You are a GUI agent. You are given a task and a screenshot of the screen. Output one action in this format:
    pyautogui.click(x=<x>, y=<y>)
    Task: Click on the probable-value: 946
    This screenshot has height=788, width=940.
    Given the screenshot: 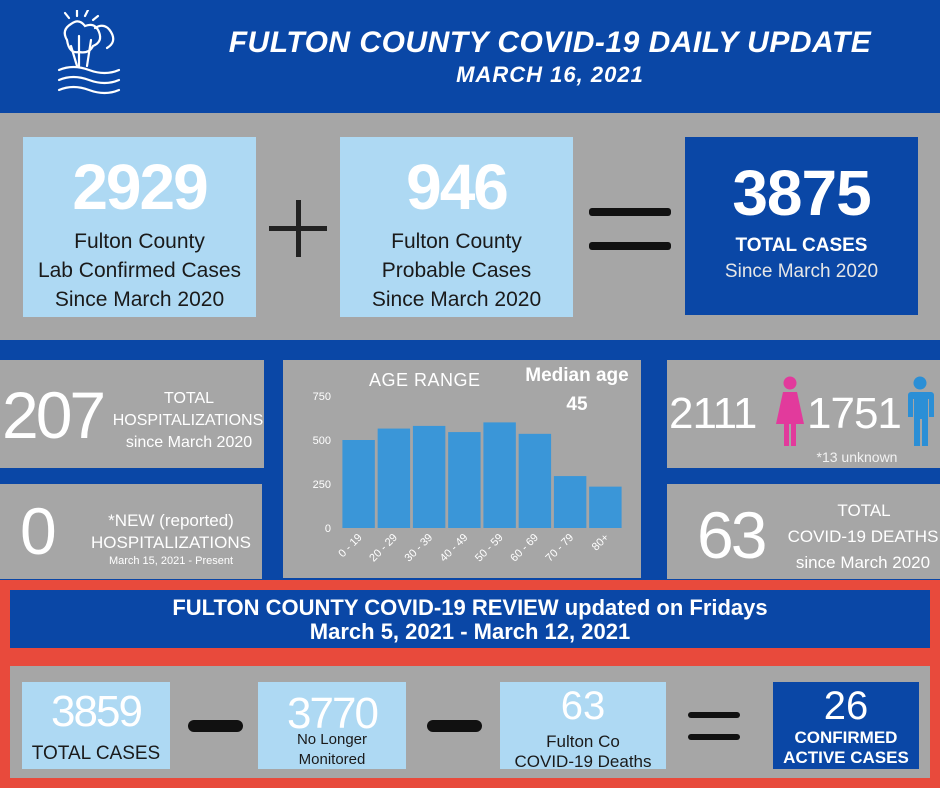 What is the action you would take?
    pyautogui.click(x=457, y=187)
    